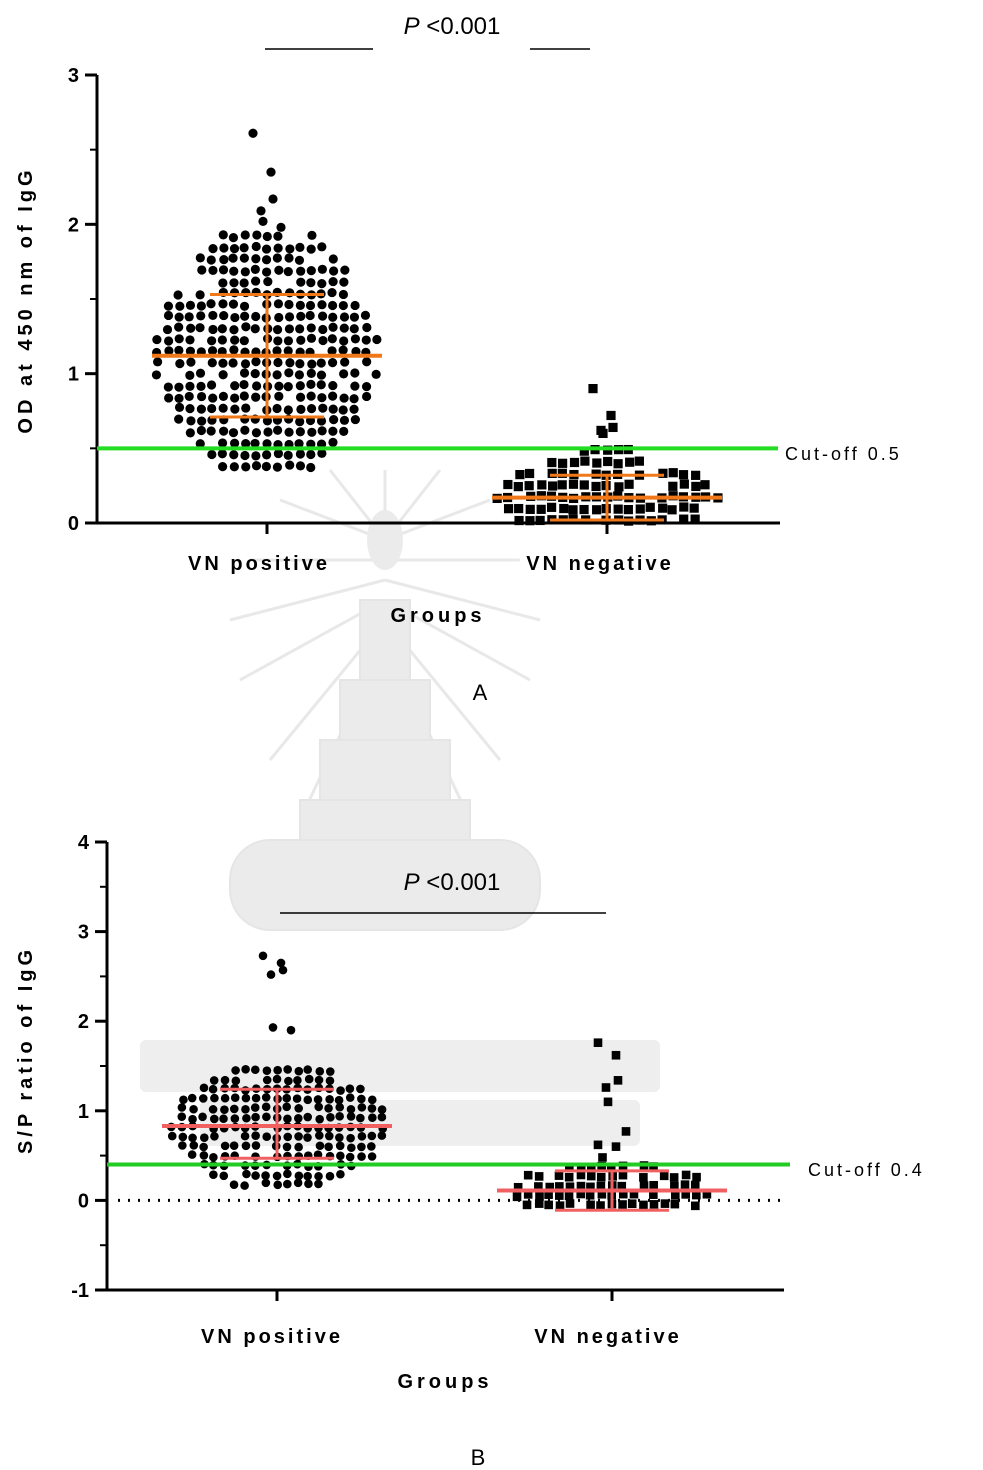  I want to click on x-axis-b: VN positive VN negative, so click(445, 1318).